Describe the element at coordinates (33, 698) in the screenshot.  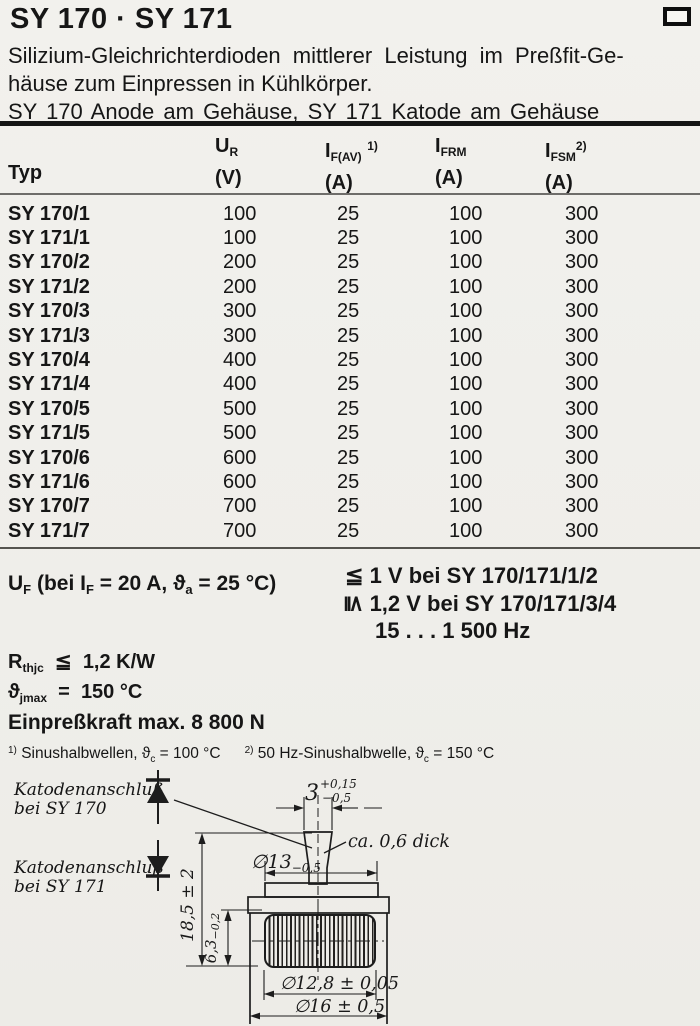
I see `subscript: jmax` at that location.